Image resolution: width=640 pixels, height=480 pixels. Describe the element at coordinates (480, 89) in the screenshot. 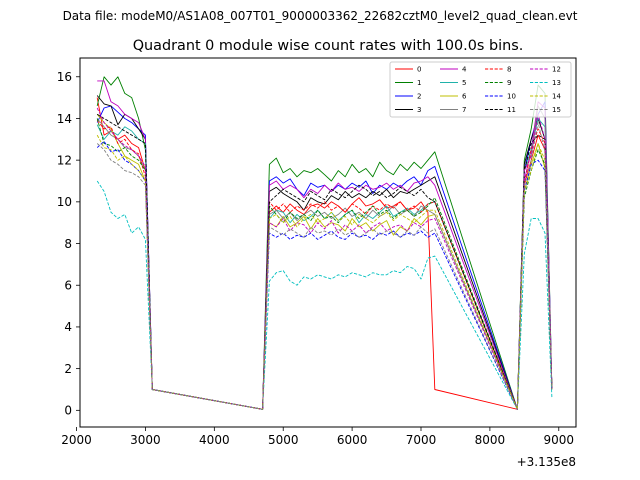

I see `legend-frame` at that location.